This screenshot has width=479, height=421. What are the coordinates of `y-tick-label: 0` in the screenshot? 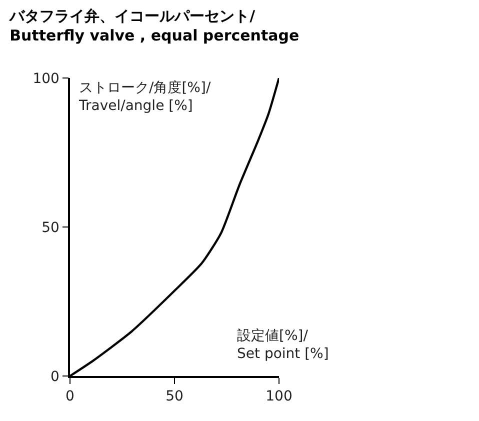 It's located at (55, 376).